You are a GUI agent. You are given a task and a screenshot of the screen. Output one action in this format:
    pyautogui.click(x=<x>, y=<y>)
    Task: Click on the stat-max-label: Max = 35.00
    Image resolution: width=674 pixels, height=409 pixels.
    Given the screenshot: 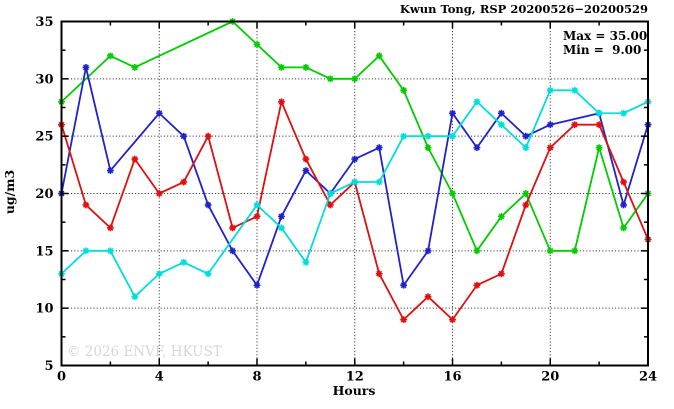 What is the action you would take?
    pyautogui.click(x=605, y=36)
    